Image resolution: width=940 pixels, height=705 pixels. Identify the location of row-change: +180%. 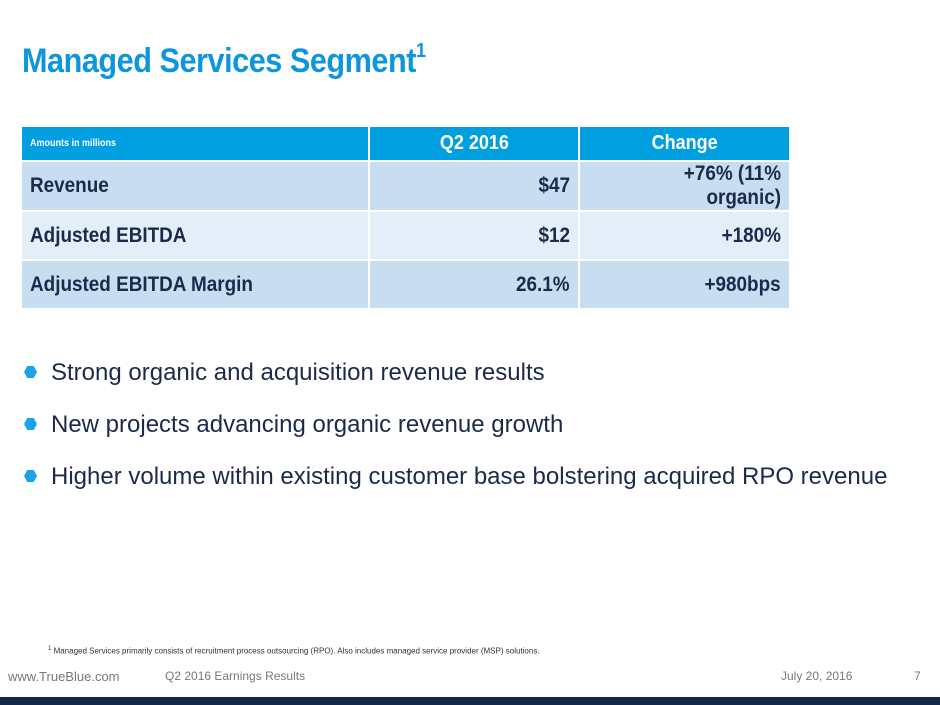
(684, 235).